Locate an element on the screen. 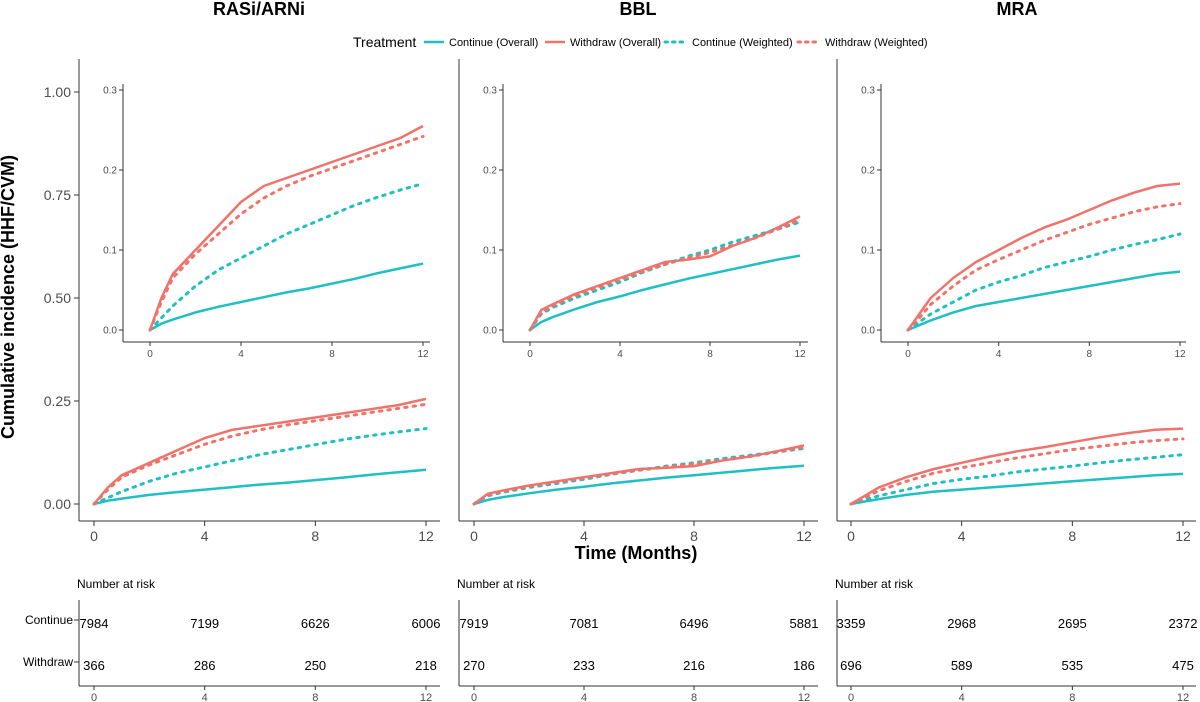 This screenshot has width=1200, height=702. risk-count-withdraw: 366 is located at coordinates (94, 665).